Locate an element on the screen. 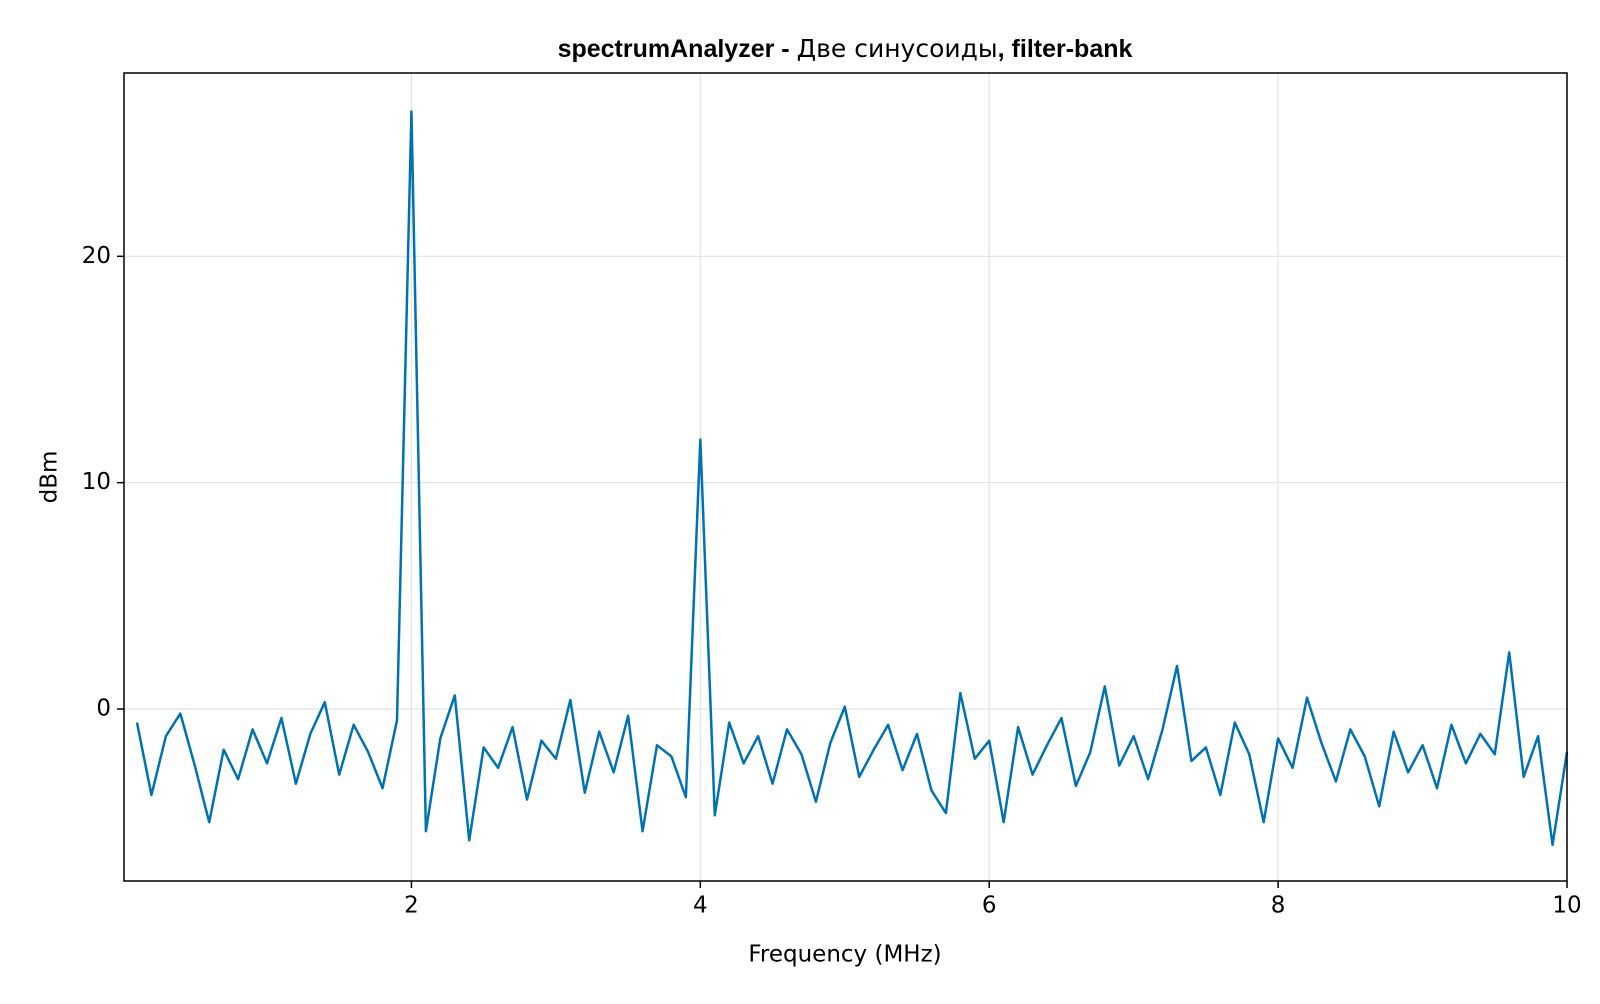  y-tick-label: 10 is located at coordinates (96, 482).